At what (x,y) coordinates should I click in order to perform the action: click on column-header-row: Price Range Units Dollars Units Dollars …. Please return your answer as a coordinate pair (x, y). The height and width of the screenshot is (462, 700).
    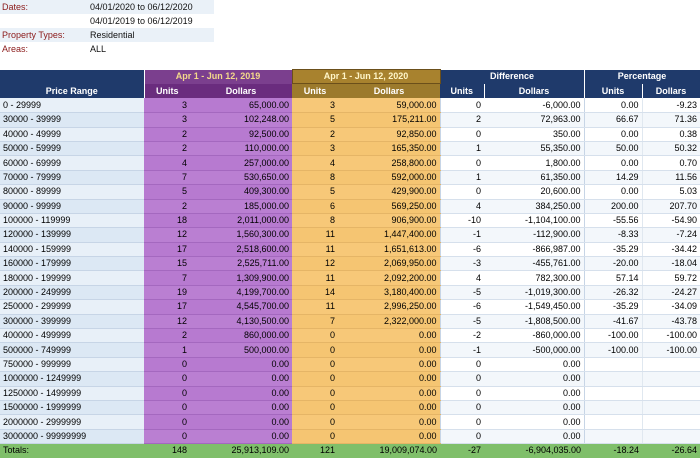
    Looking at the image, I should click on (350, 91).